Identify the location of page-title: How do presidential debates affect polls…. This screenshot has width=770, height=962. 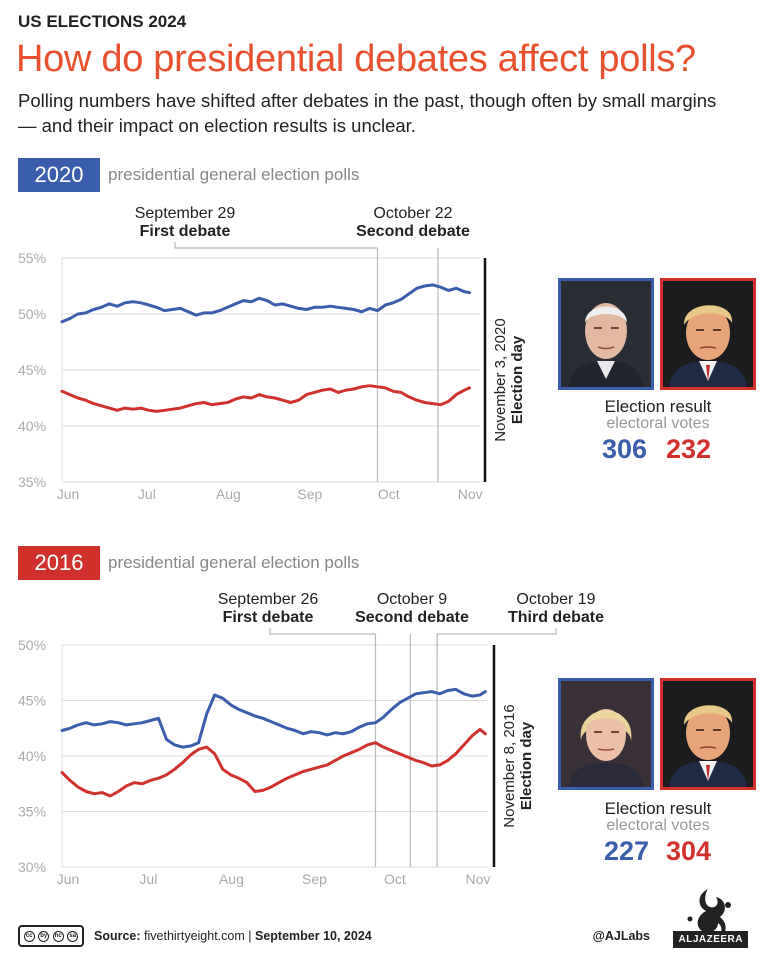
(356, 59).